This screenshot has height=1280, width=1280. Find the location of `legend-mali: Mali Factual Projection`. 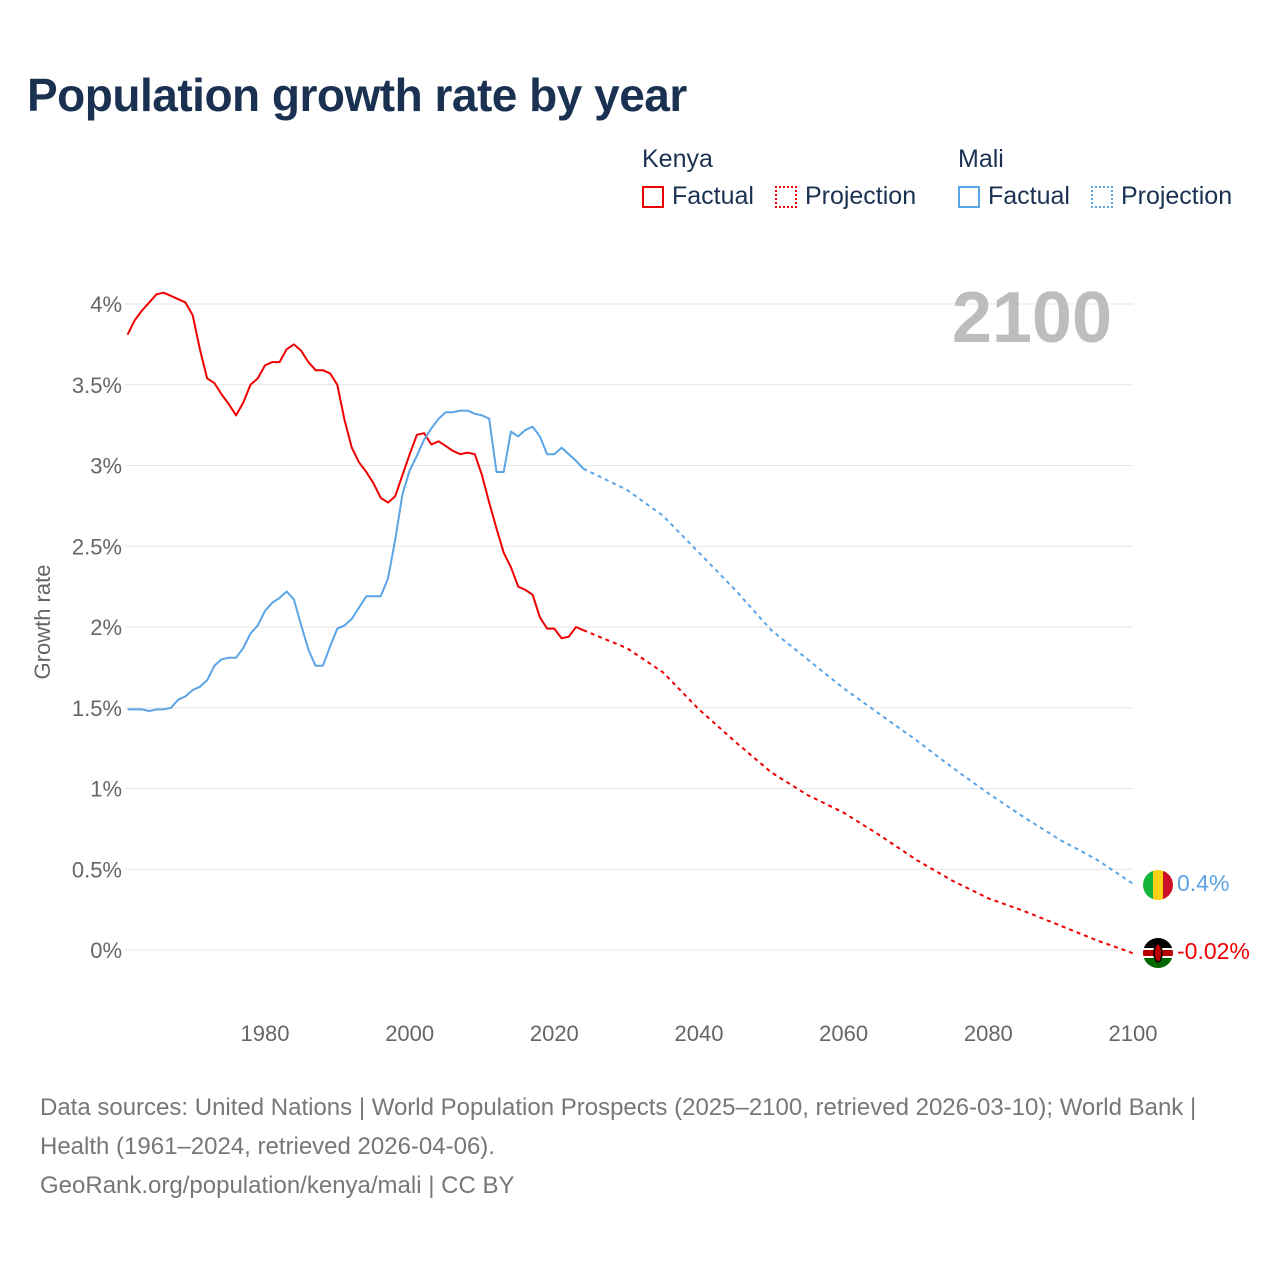

legend-mali: Mali Factual Projection is located at coordinates (1102, 180).